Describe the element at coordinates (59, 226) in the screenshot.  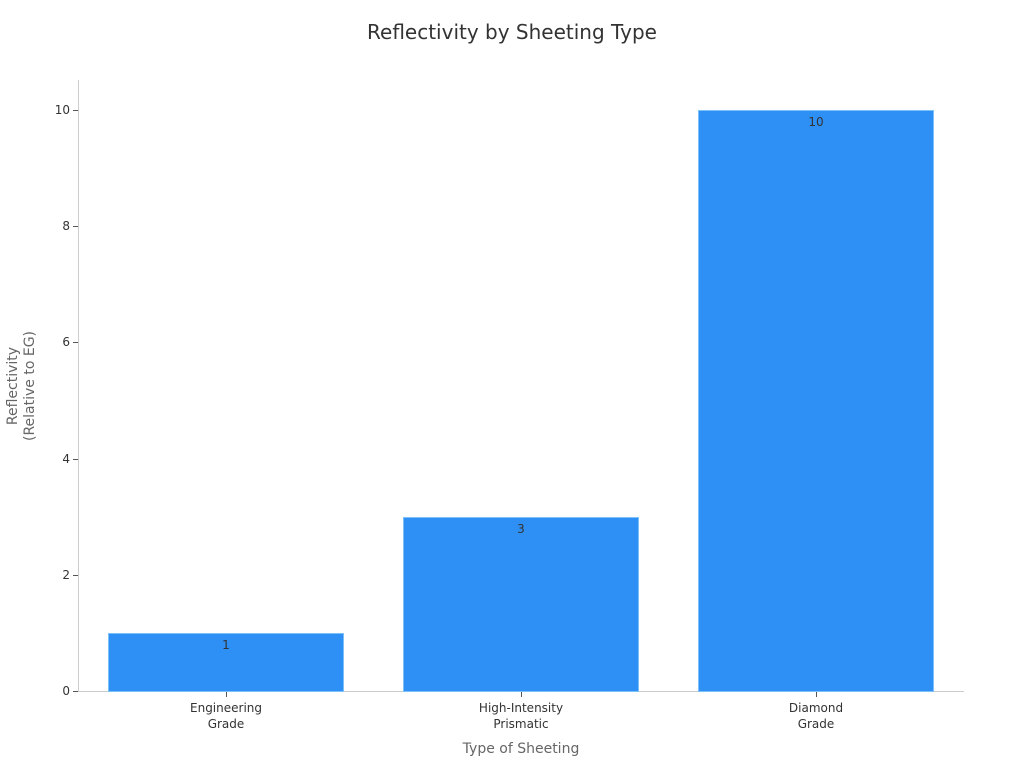
I see `y-tick-8: 8` at that location.